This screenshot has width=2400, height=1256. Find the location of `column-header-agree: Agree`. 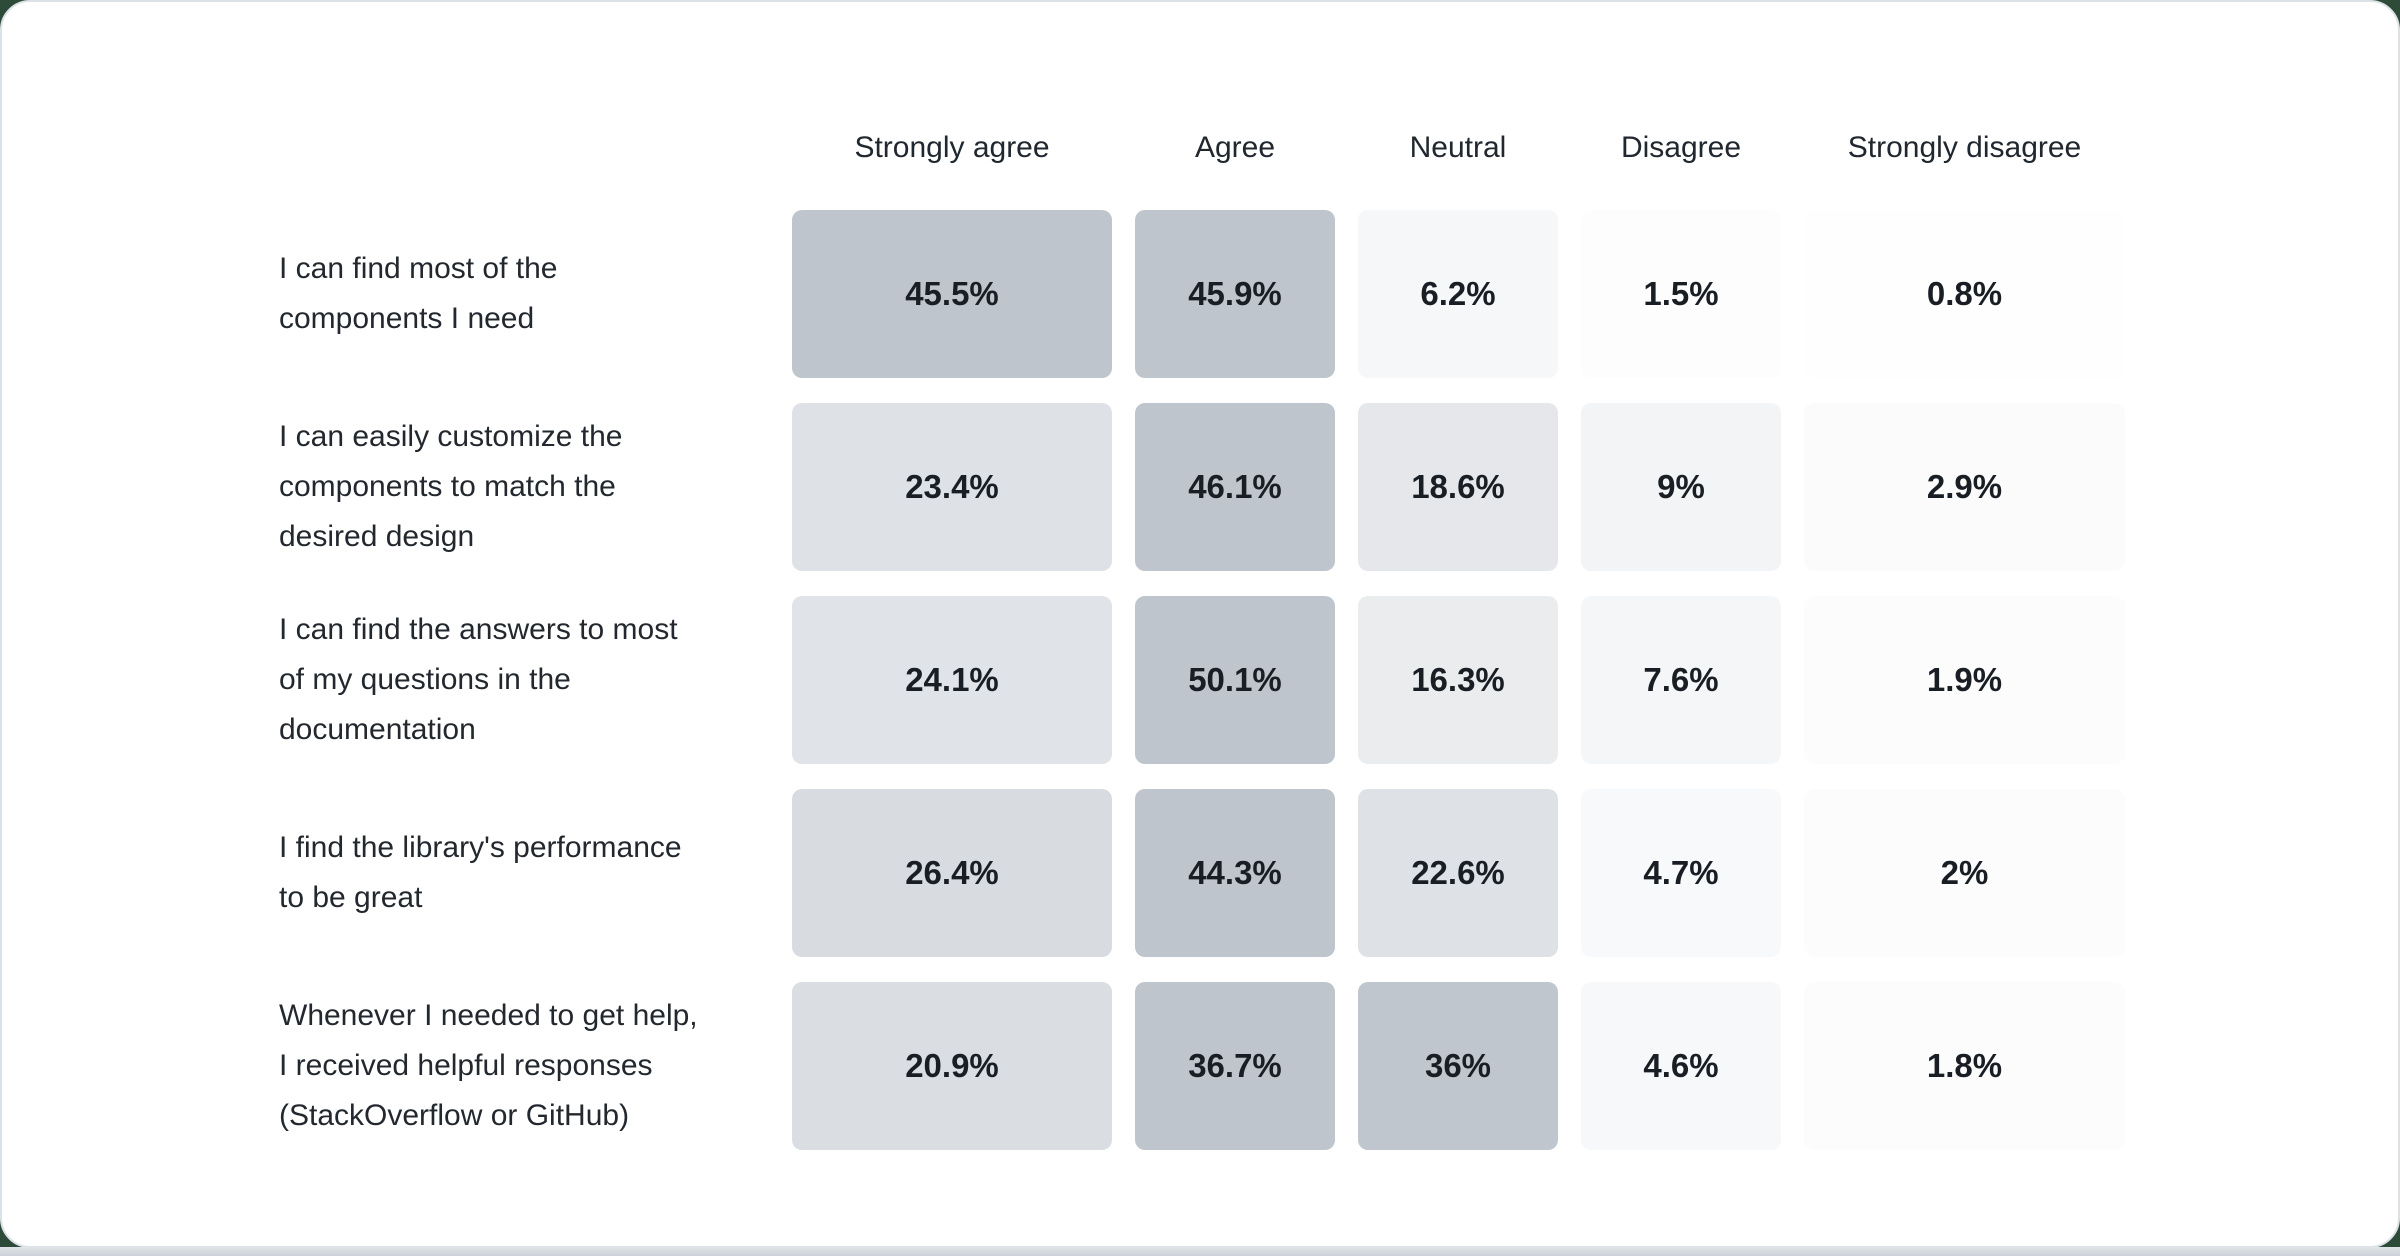

column-header-agree: Agree is located at coordinates (1235, 147).